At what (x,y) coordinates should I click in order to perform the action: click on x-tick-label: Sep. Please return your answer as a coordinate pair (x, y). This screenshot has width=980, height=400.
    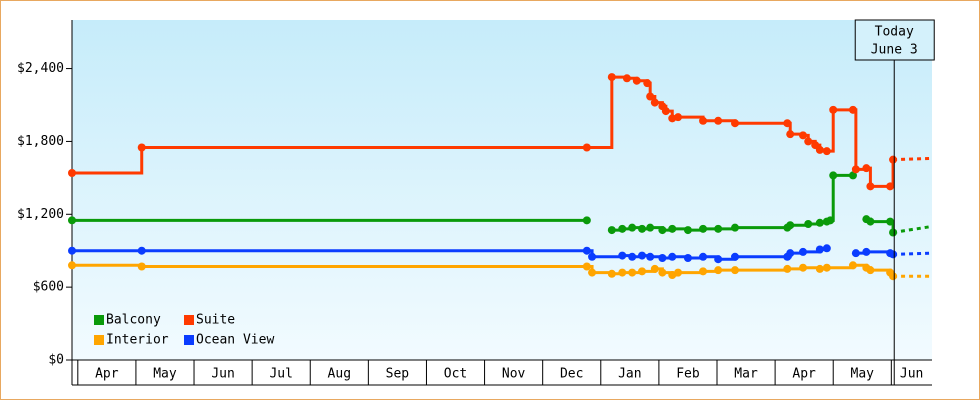
    Looking at the image, I should click on (398, 374).